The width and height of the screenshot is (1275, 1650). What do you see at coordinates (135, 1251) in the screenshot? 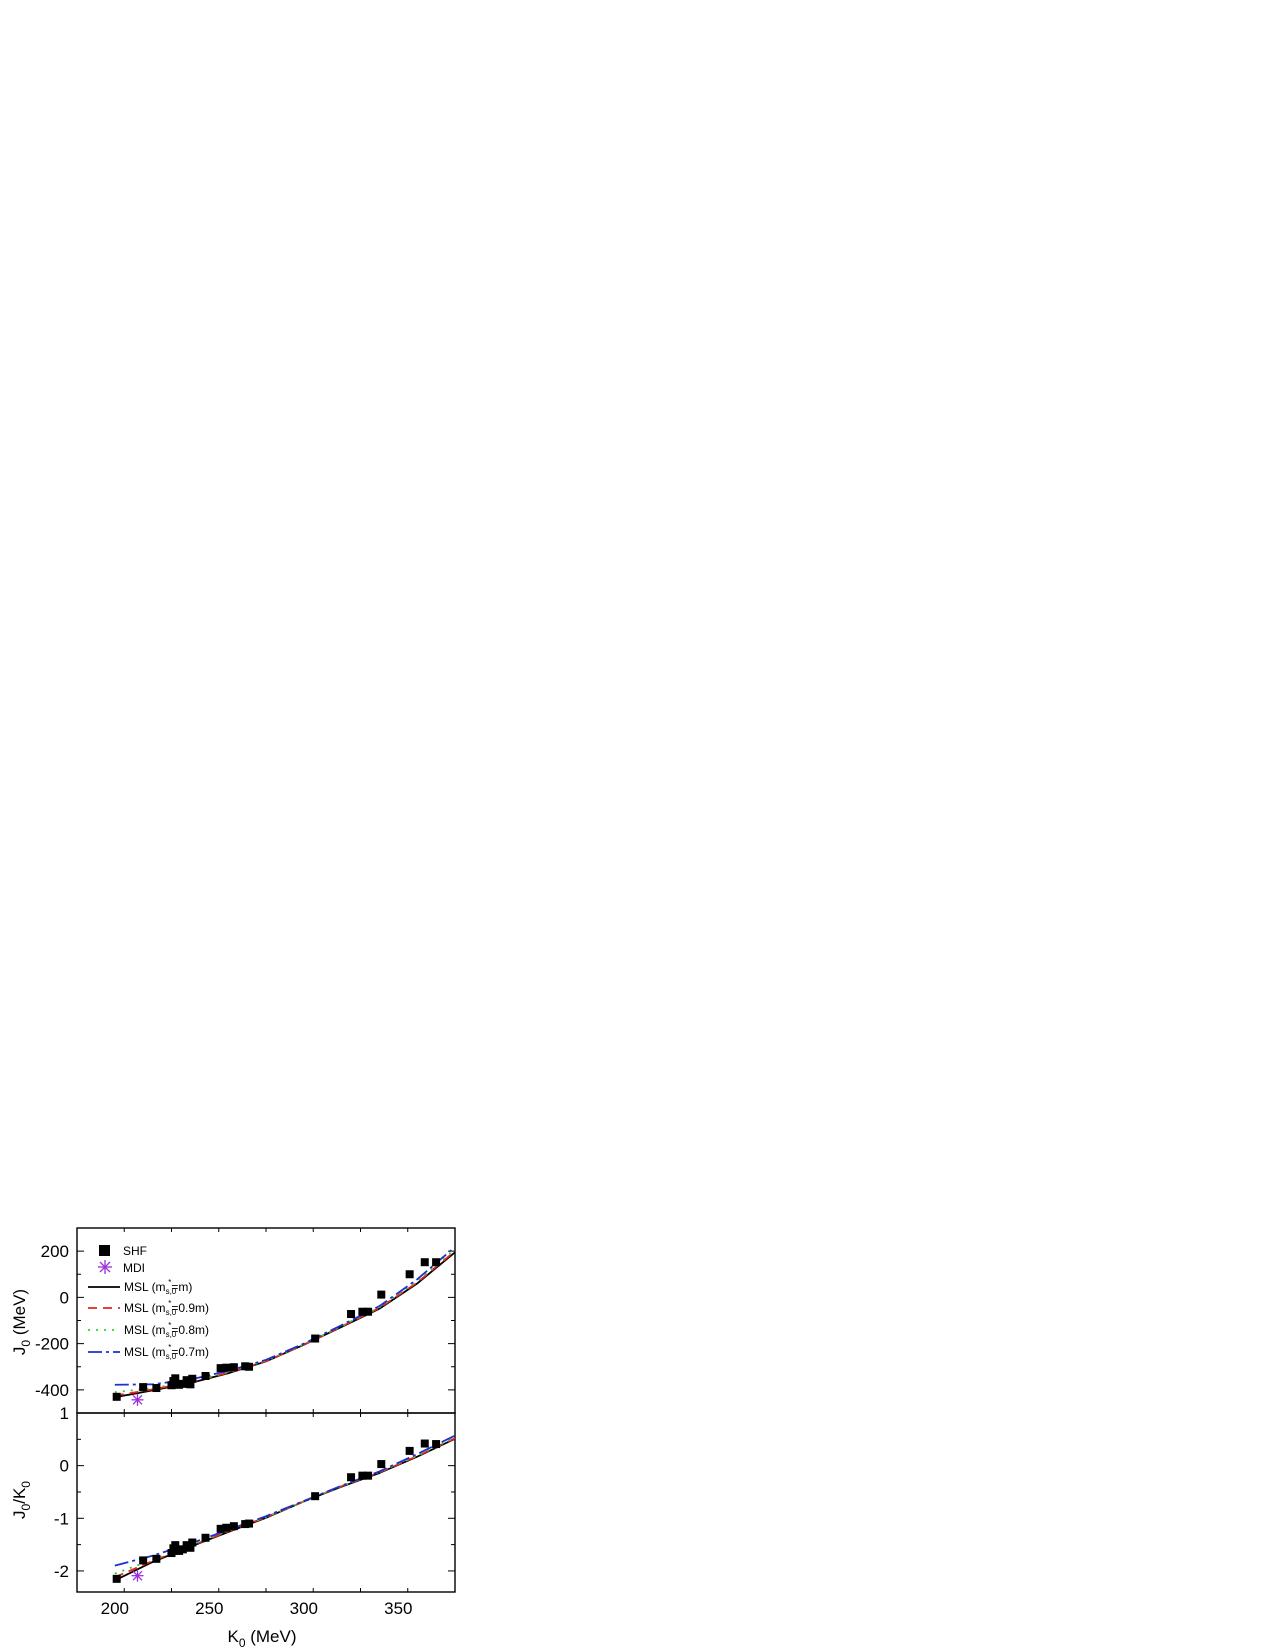
I see `legend-shf-label: SHF` at bounding box center [135, 1251].